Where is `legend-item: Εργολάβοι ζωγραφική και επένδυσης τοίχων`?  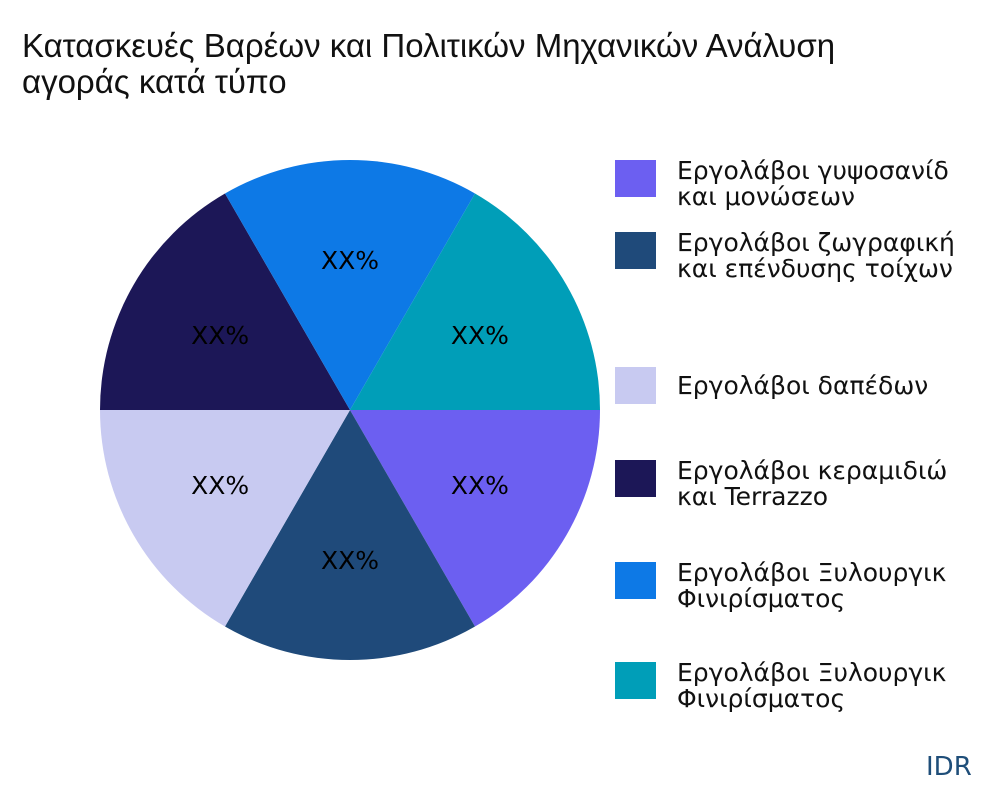 legend-item: Εργολάβοι ζωγραφική και επένδυσης τοίχων is located at coordinates (807, 260).